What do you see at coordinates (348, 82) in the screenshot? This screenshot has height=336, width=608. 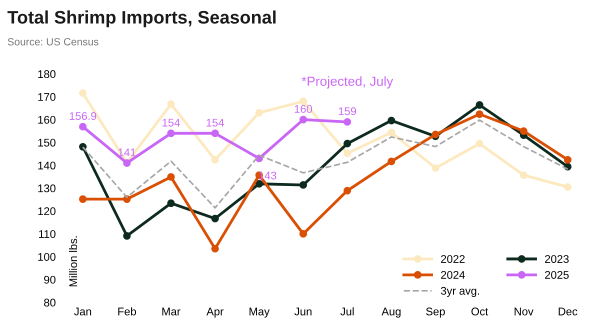 I see `annotation: *Projected, July` at bounding box center [348, 82].